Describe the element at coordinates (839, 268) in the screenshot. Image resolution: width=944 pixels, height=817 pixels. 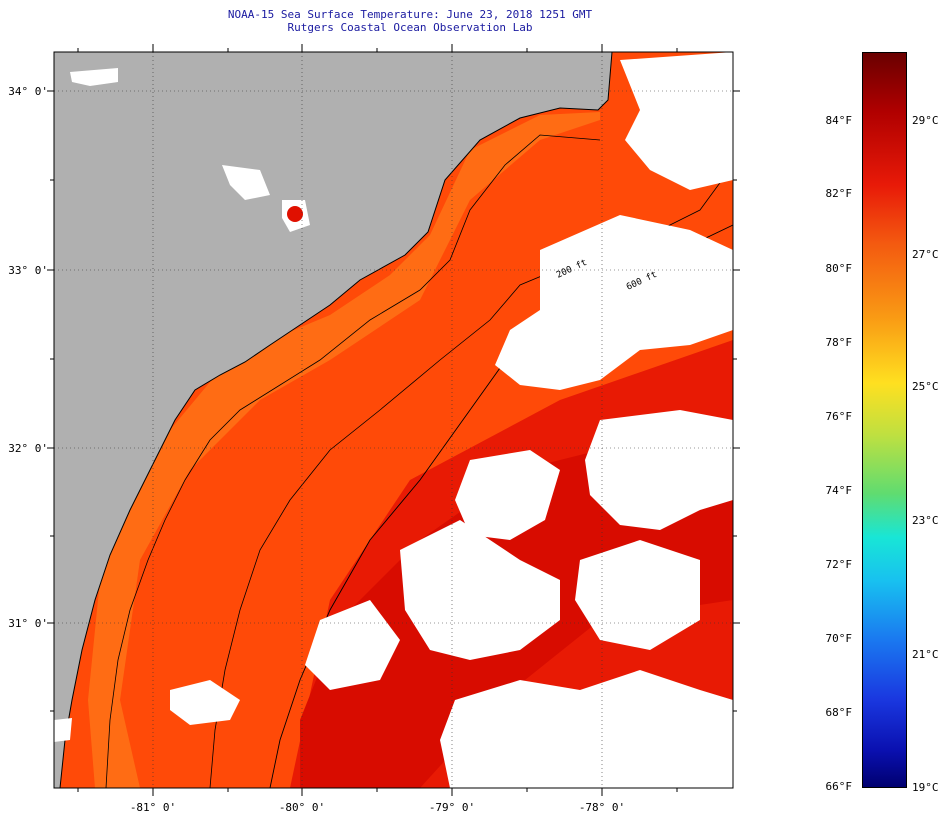
I see `colorbar-label-80f: 80°F` at that location.